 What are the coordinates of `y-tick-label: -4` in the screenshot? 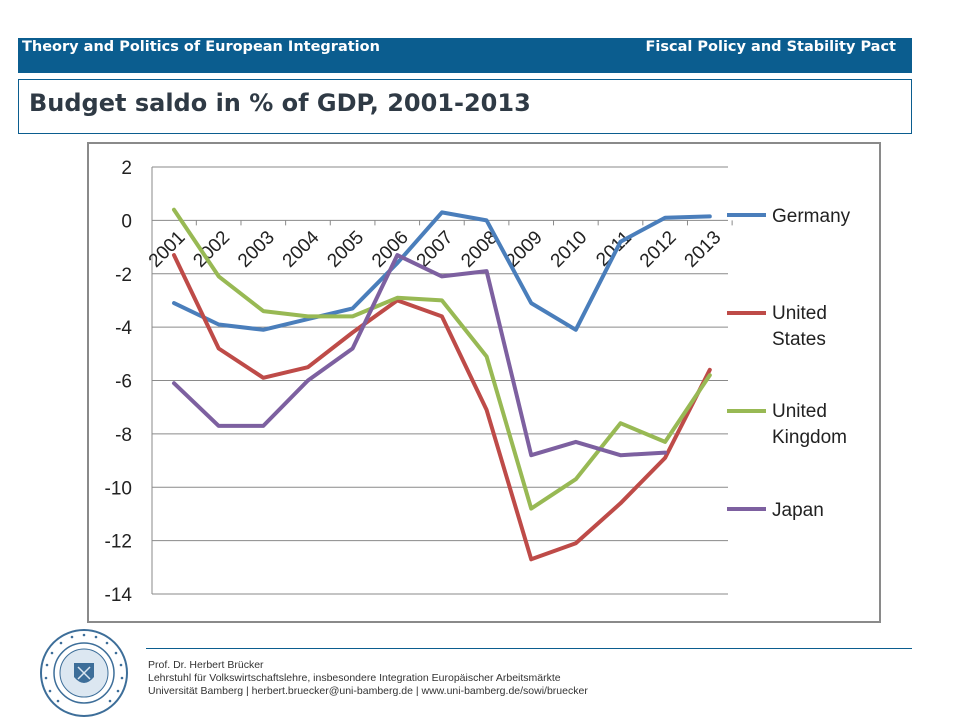 It's located at (123, 328).